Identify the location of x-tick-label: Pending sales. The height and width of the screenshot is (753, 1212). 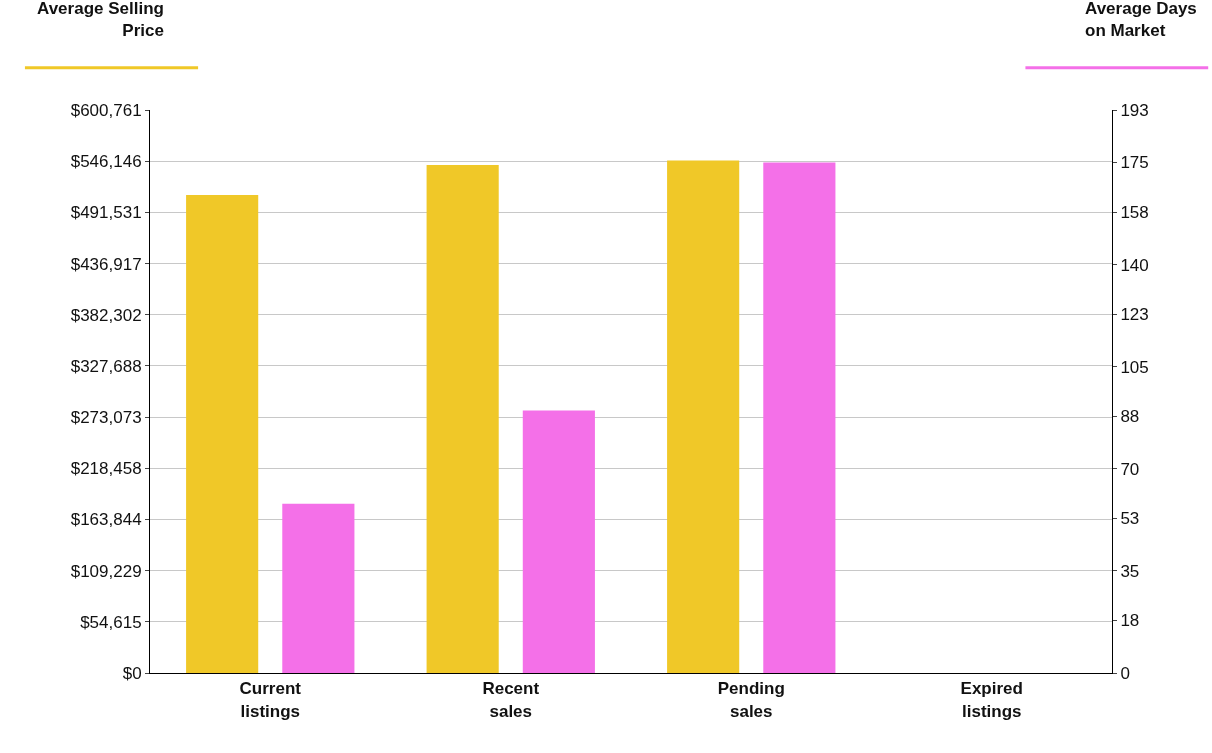
(751, 700).